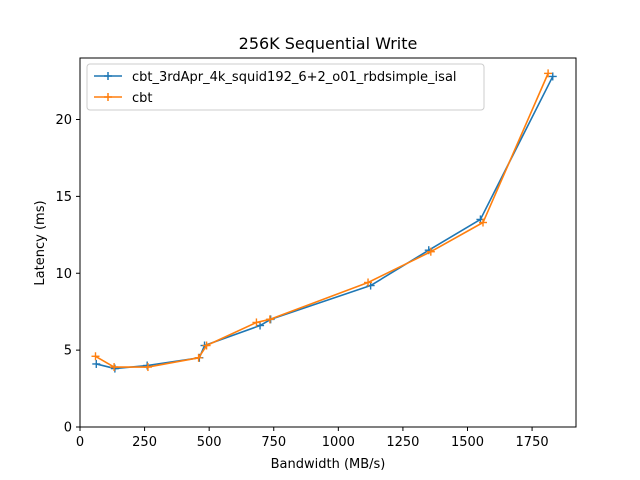 Image resolution: width=640 pixels, height=480 pixels. I want to click on y-ticks: 0 5 10 15 20, so click(67, 274).